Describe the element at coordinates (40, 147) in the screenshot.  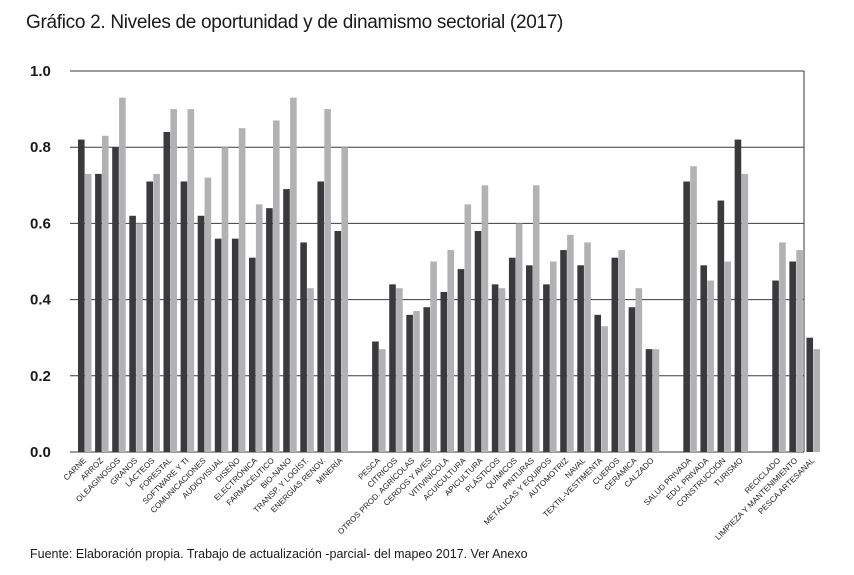
I see `y-tick-label: 0.8` at that location.